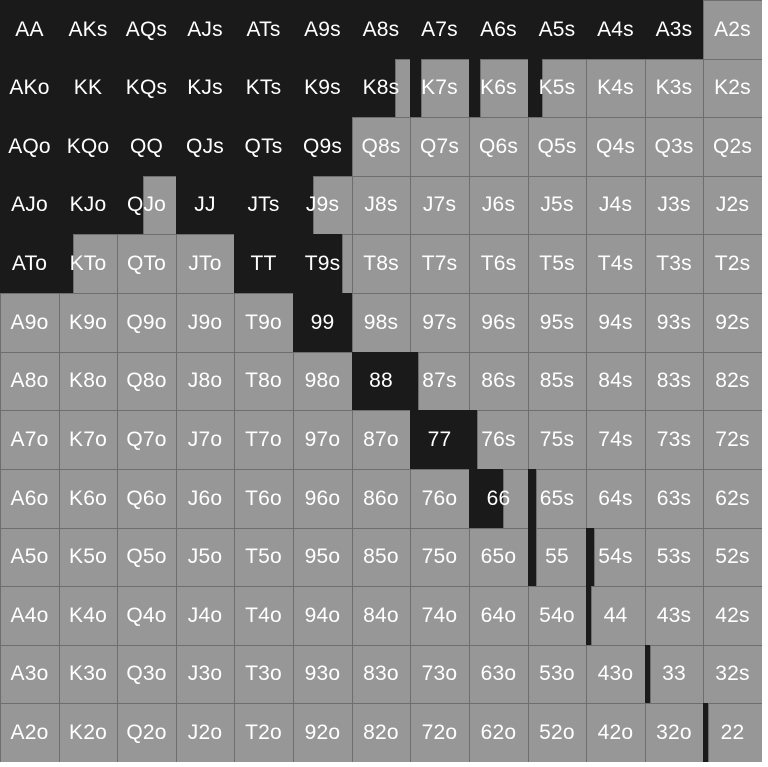 This screenshot has width=768, height=767. Describe the element at coordinates (439, 88) in the screenshot. I see `hand-cell-K7s: K7s` at that location.